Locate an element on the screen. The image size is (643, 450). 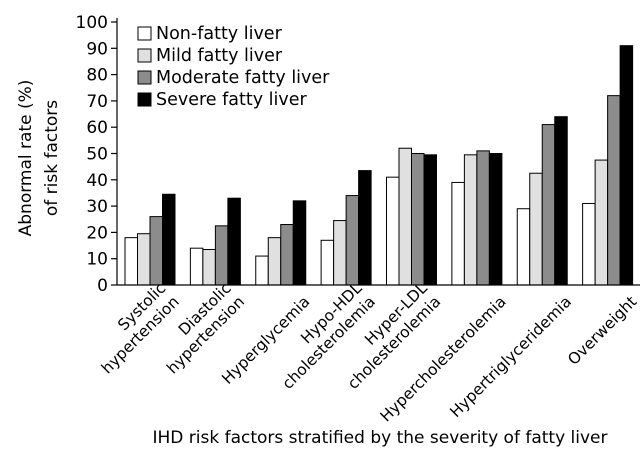
y-axis-title-line-2: of risk factors is located at coordinates (52, 158).